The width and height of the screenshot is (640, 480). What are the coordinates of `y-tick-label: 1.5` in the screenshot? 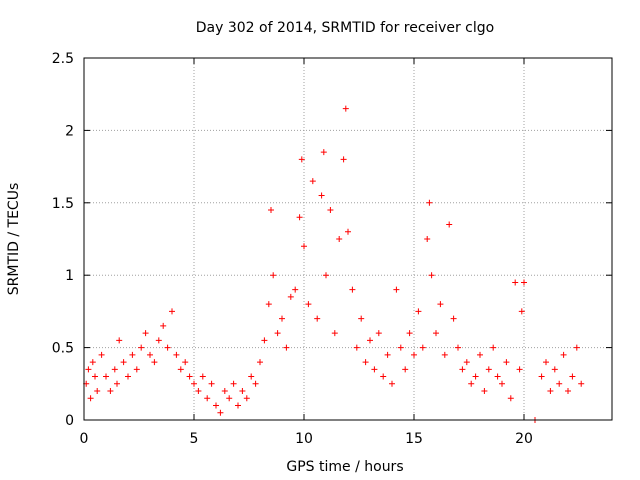 It's located at (63, 204).